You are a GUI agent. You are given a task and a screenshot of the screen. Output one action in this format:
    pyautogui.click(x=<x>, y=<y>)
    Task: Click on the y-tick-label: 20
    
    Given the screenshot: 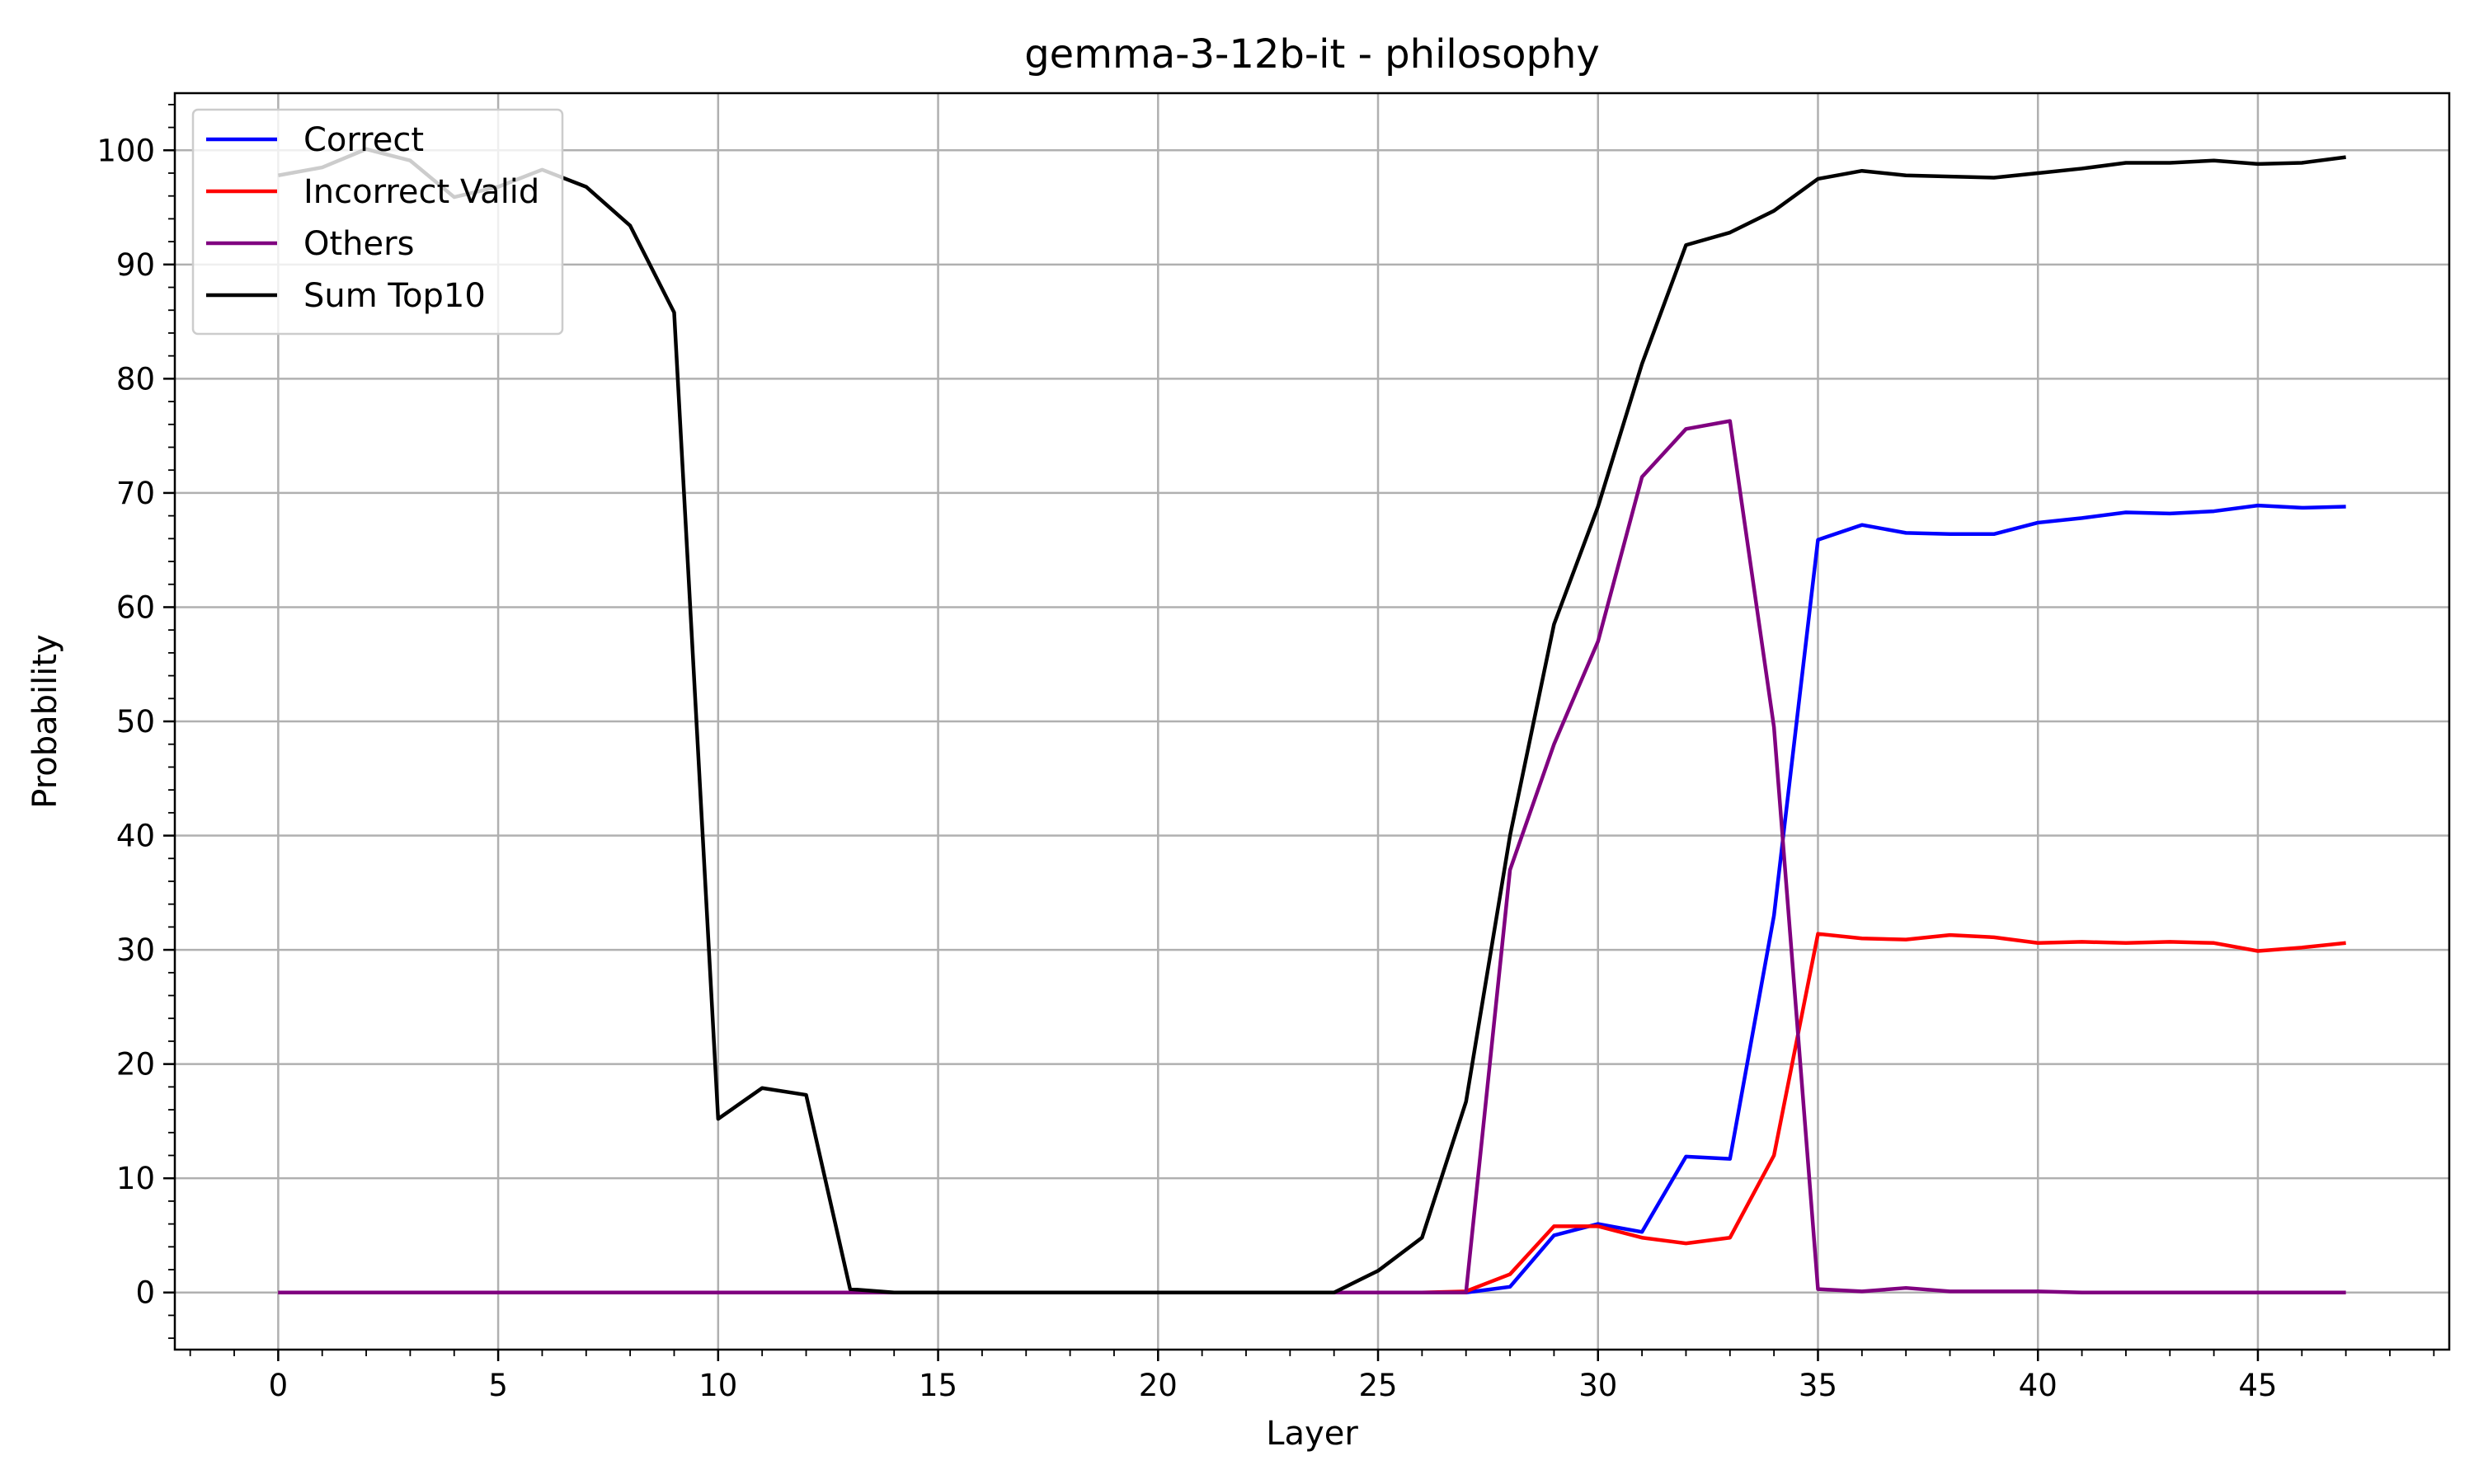 What is the action you would take?
    pyautogui.click(x=135, y=1064)
    